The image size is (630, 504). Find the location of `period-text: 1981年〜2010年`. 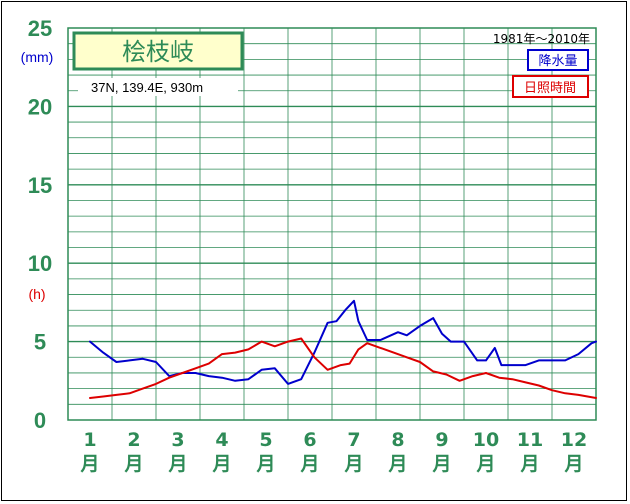

period-text: 1981年〜2010年 is located at coordinates (541, 39).